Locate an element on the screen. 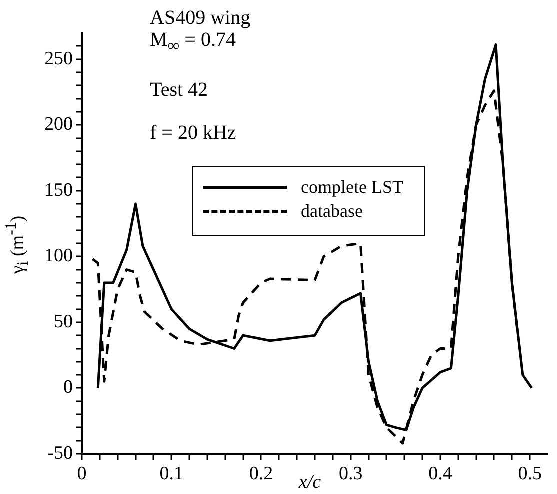 The image size is (557, 494). y-tick-label: 0 is located at coordinates (68, 387).